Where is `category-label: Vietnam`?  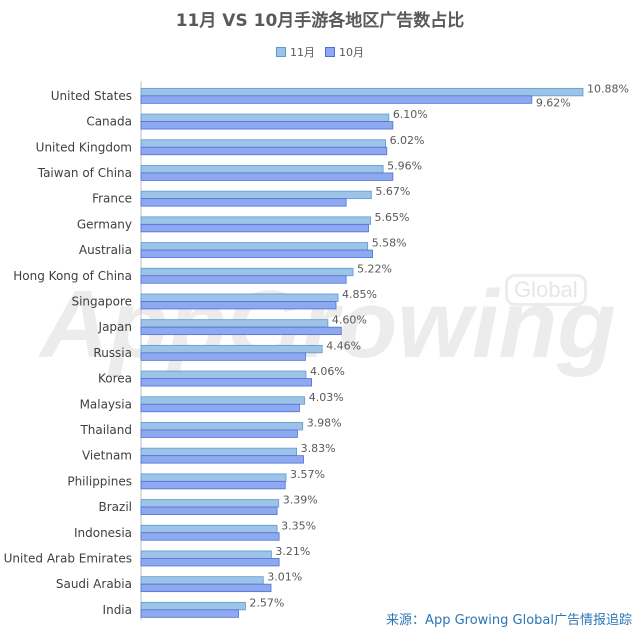 category-label: Vietnam is located at coordinates (107, 456).